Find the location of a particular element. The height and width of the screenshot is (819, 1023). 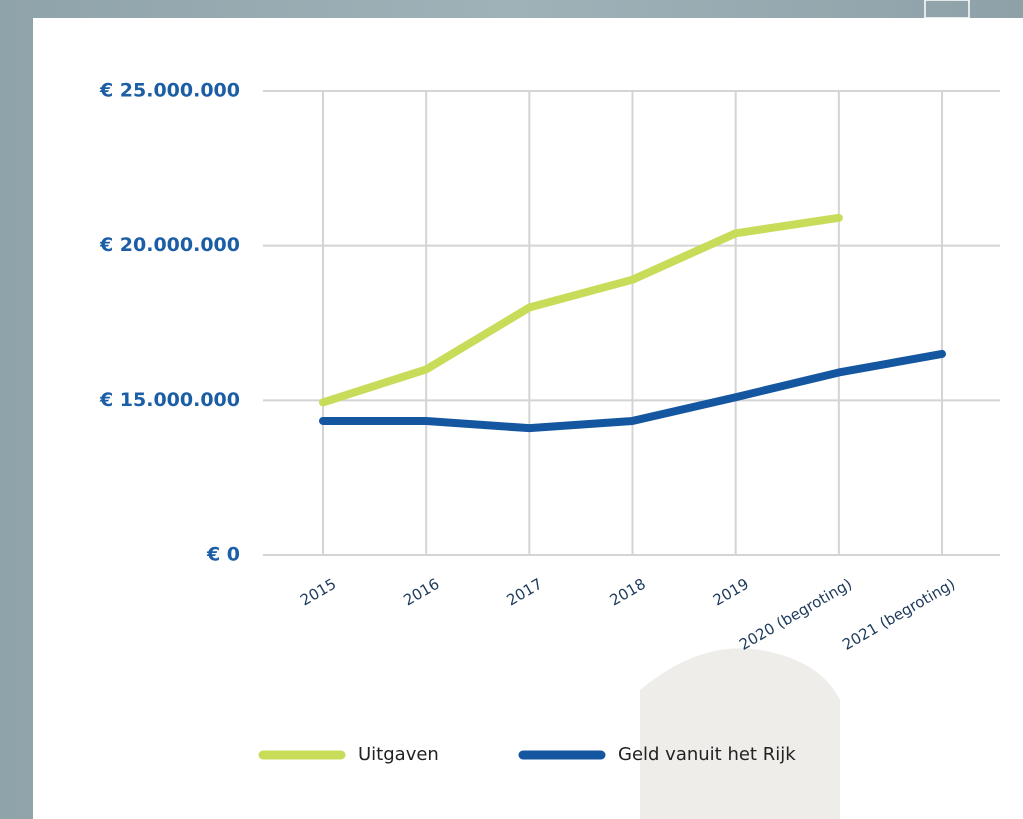

legend-label: Uitgaven is located at coordinates (398, 754).